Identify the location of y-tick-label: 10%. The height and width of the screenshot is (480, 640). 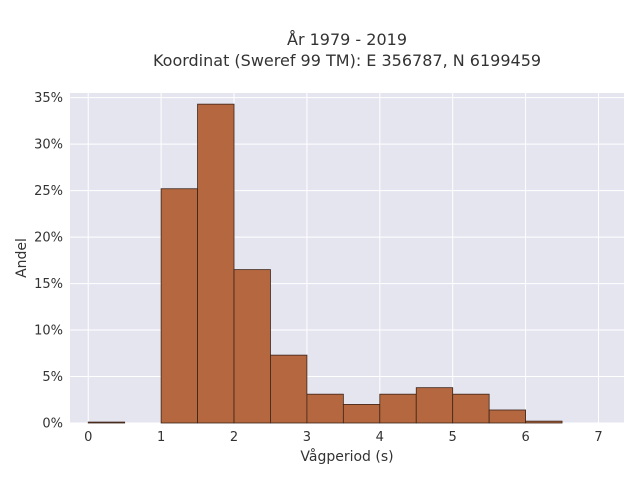
(48, 331).